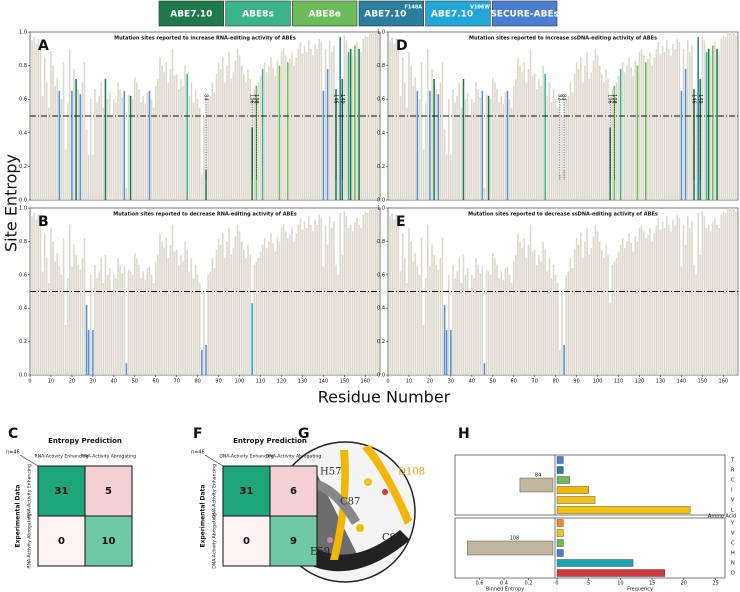 The height and width of the screenshot is (592, 740). What do you see at coordinates (246, 457) in the screenshot?
I see `column-label: DNA-Activity Enhancing` at bounding box center [246, 457].